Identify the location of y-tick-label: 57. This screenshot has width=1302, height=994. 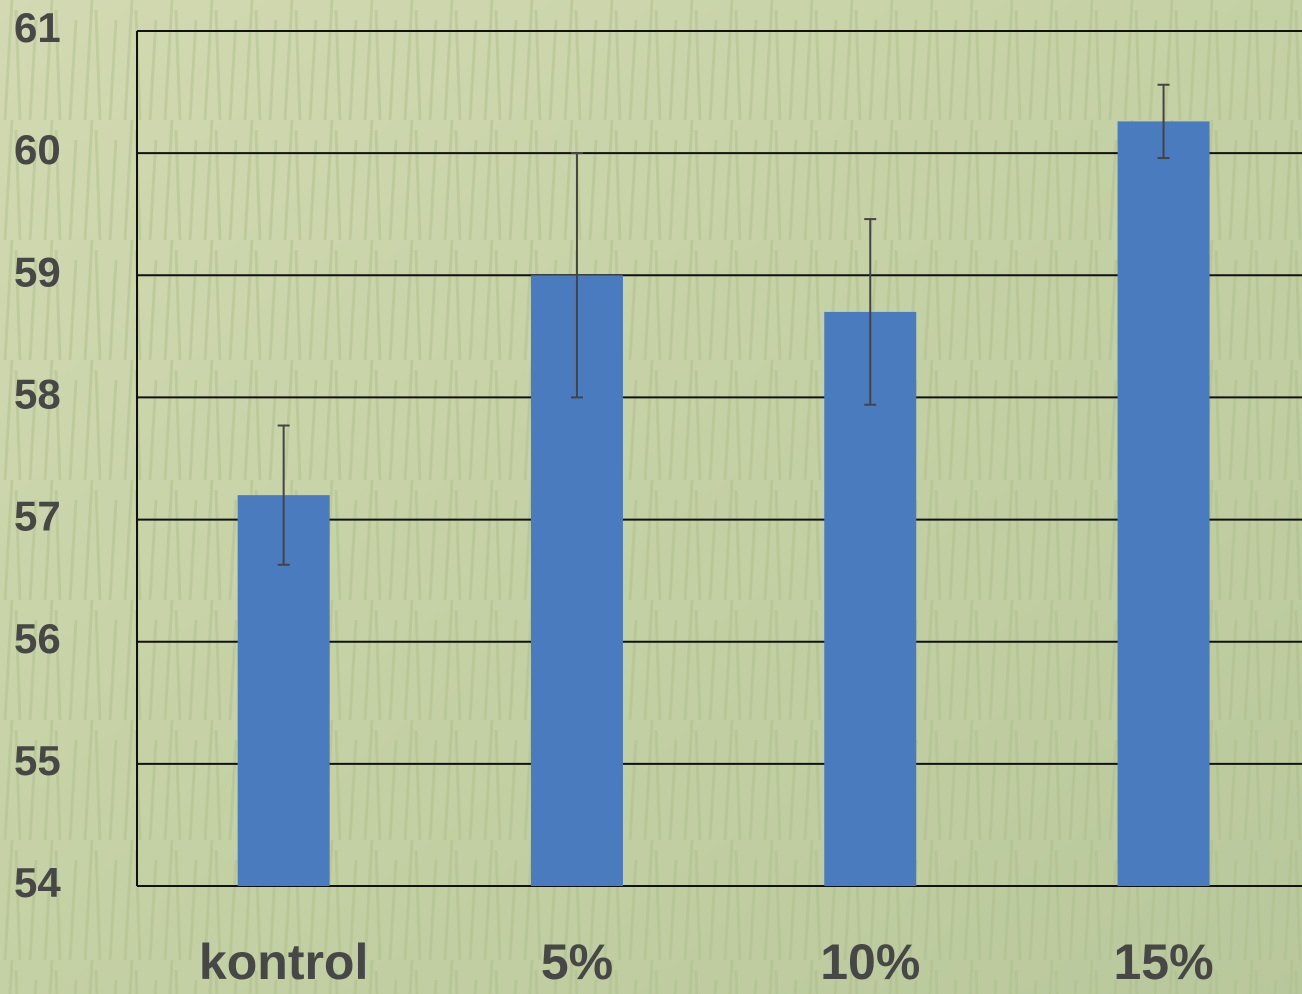
(37, 516).